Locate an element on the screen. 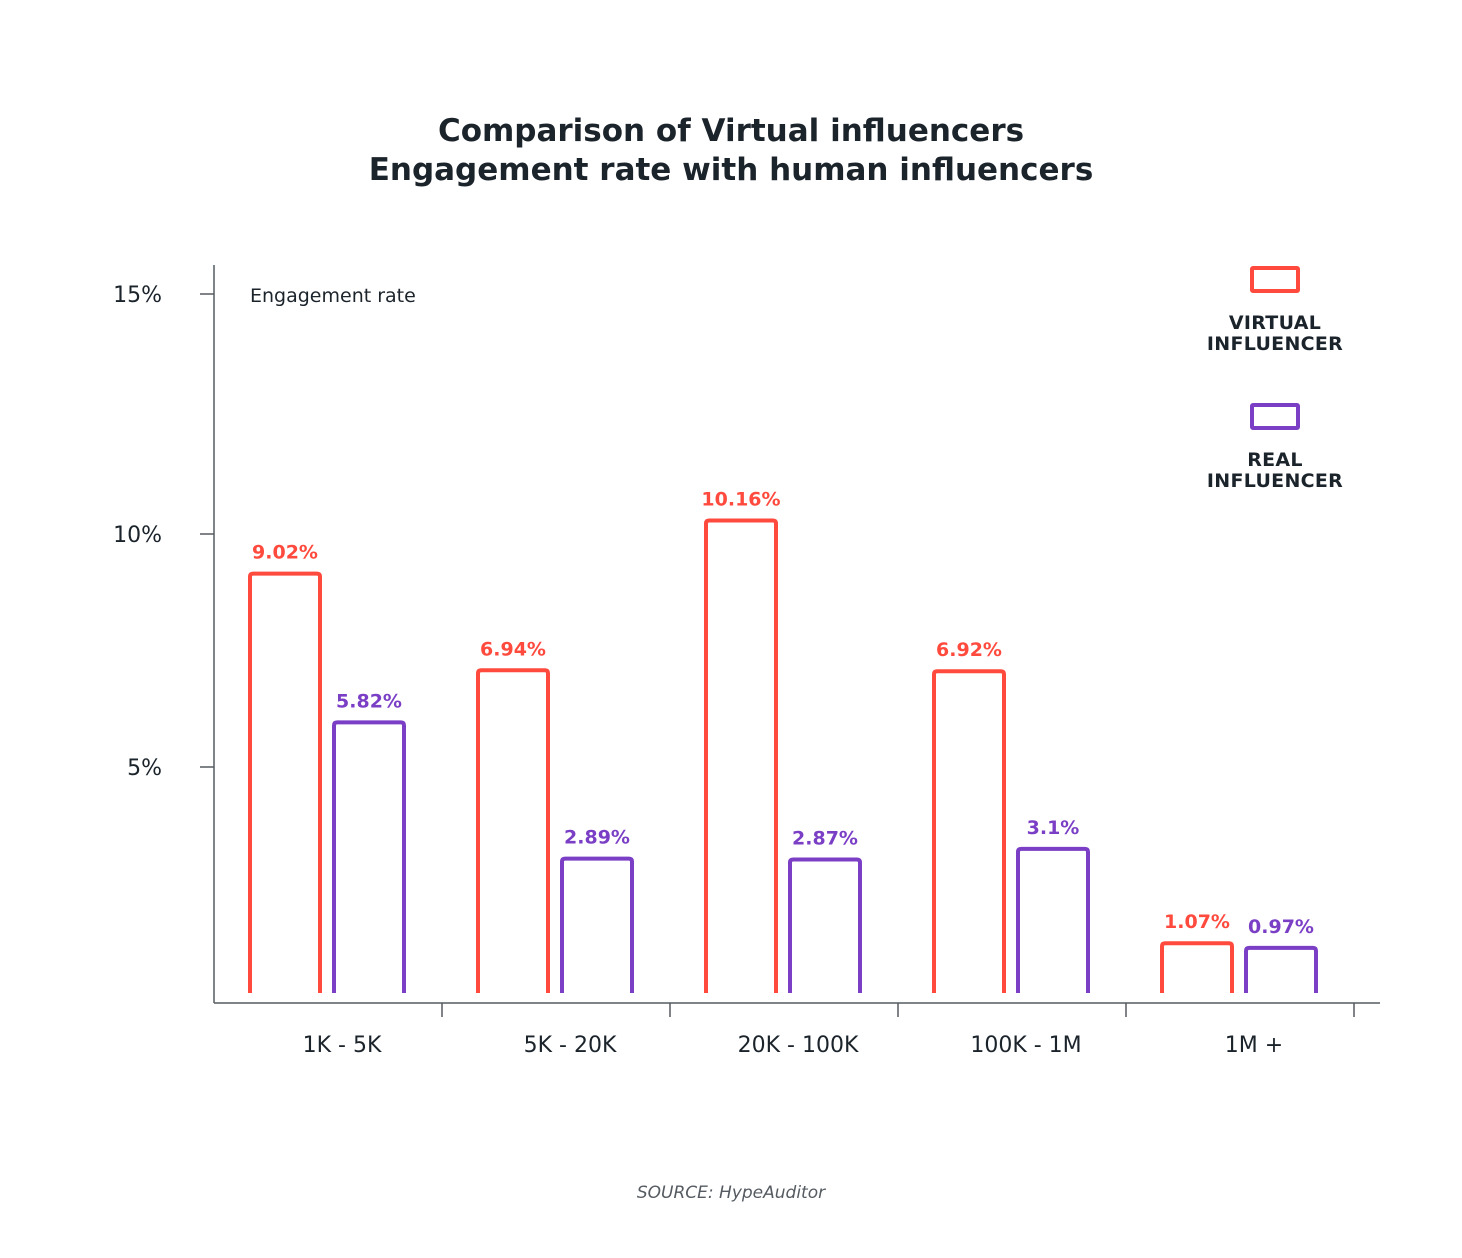 The width and height of the screenshot is (1462, 1258). y-axis-label: Engagement rate is located at coordinates (333, 296).